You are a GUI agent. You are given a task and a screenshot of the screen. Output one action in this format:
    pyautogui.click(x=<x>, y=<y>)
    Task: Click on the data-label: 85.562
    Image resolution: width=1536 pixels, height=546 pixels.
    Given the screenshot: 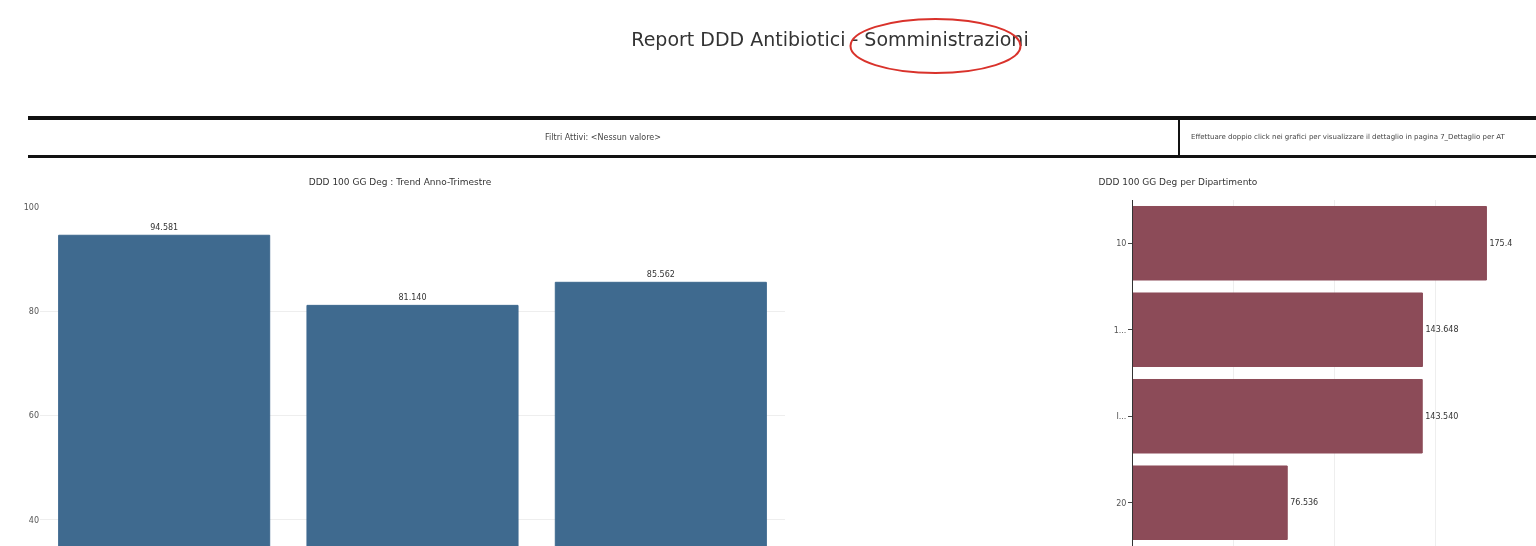 What is the action you would take?
    pyautogui.click(x=660, y=275)
    